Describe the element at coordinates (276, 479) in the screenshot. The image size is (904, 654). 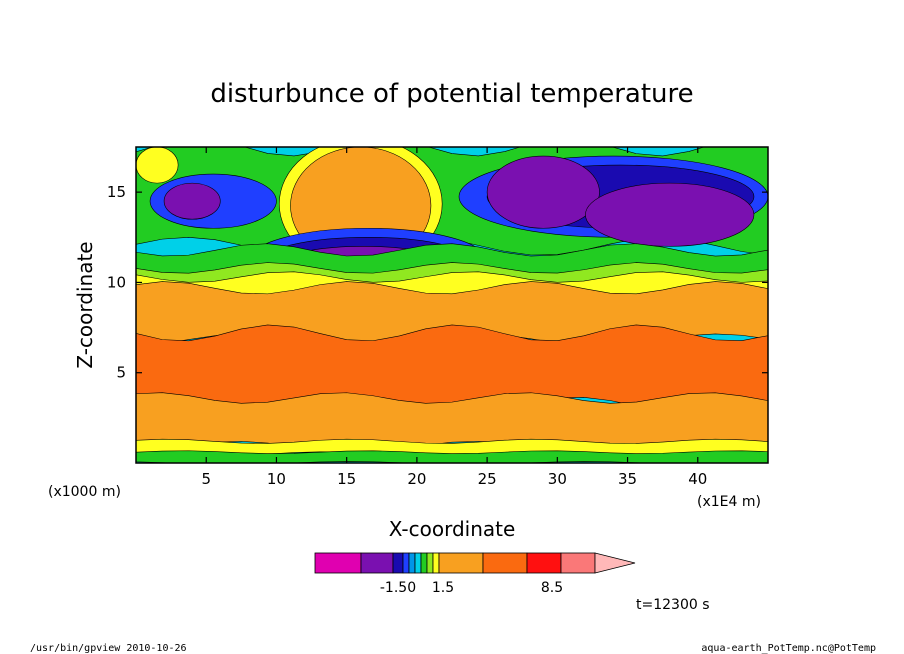
I see `x-tick-label: 10` at that location.